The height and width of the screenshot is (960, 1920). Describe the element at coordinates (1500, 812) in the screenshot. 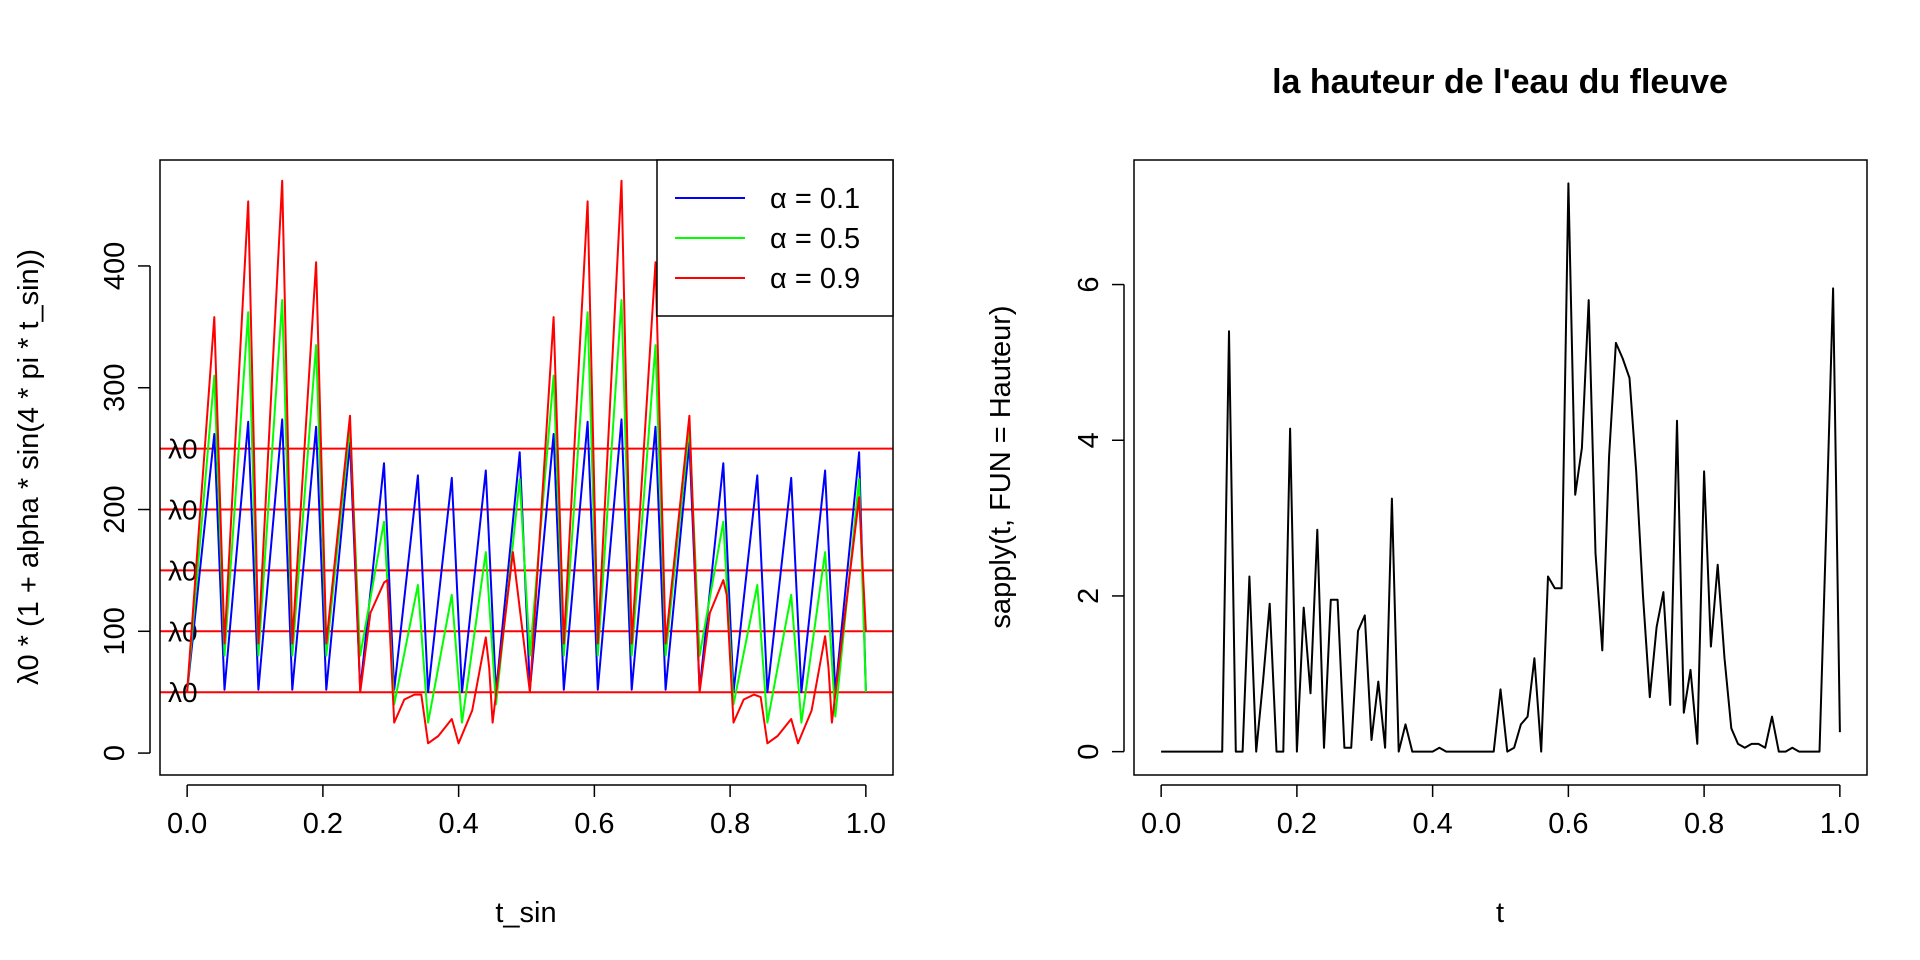

I see `right-x-axis: 0.0 0.2 0.4 0.6 0.8 1.0` at that location.